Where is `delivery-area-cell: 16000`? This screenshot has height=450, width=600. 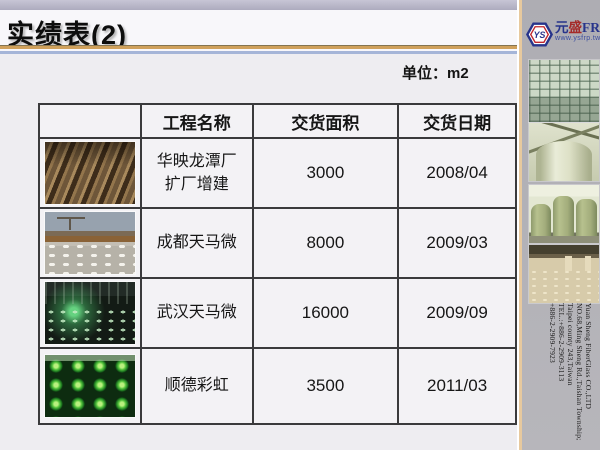
delivery-area-cell: 16000 is located at coordinates (325, 313).